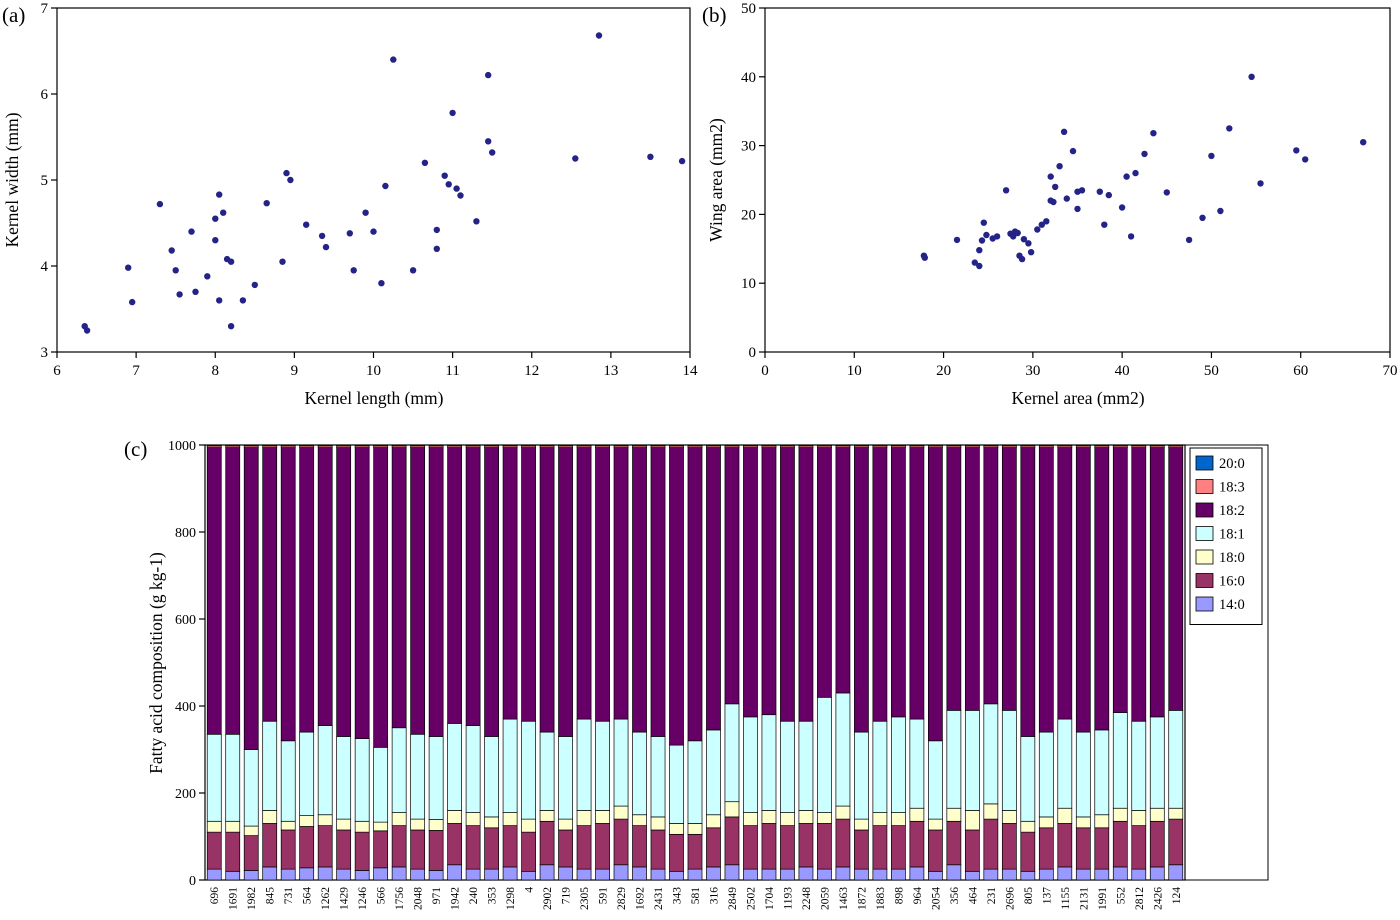  I want to click on y-tick-label: 800, so click(185, 533).